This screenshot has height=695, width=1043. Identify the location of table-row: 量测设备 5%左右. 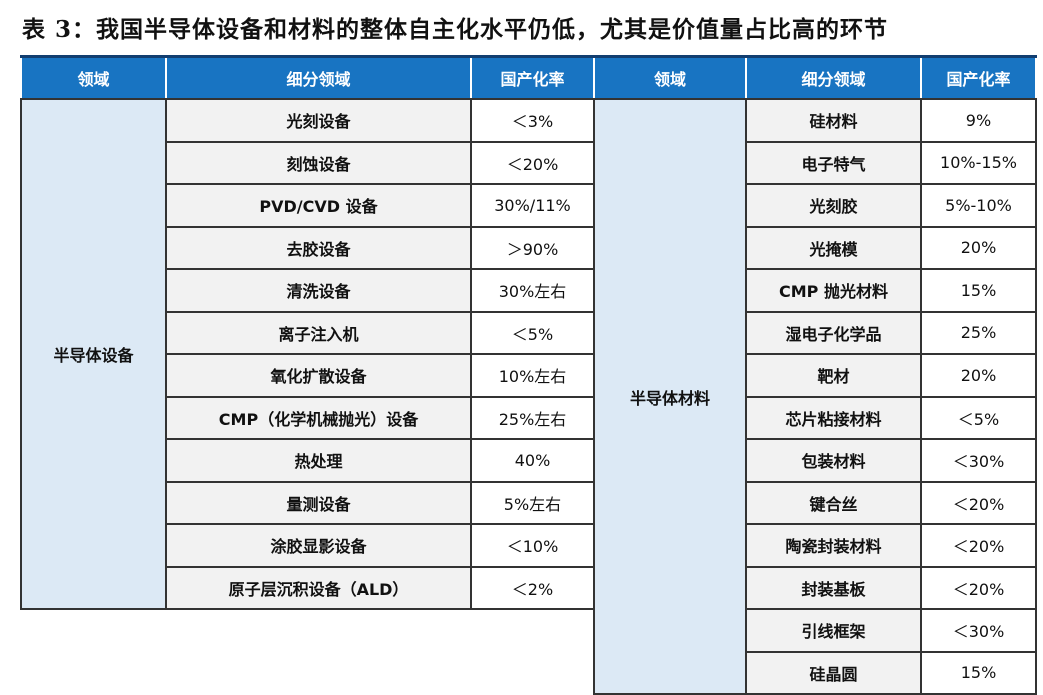
(308, 502).